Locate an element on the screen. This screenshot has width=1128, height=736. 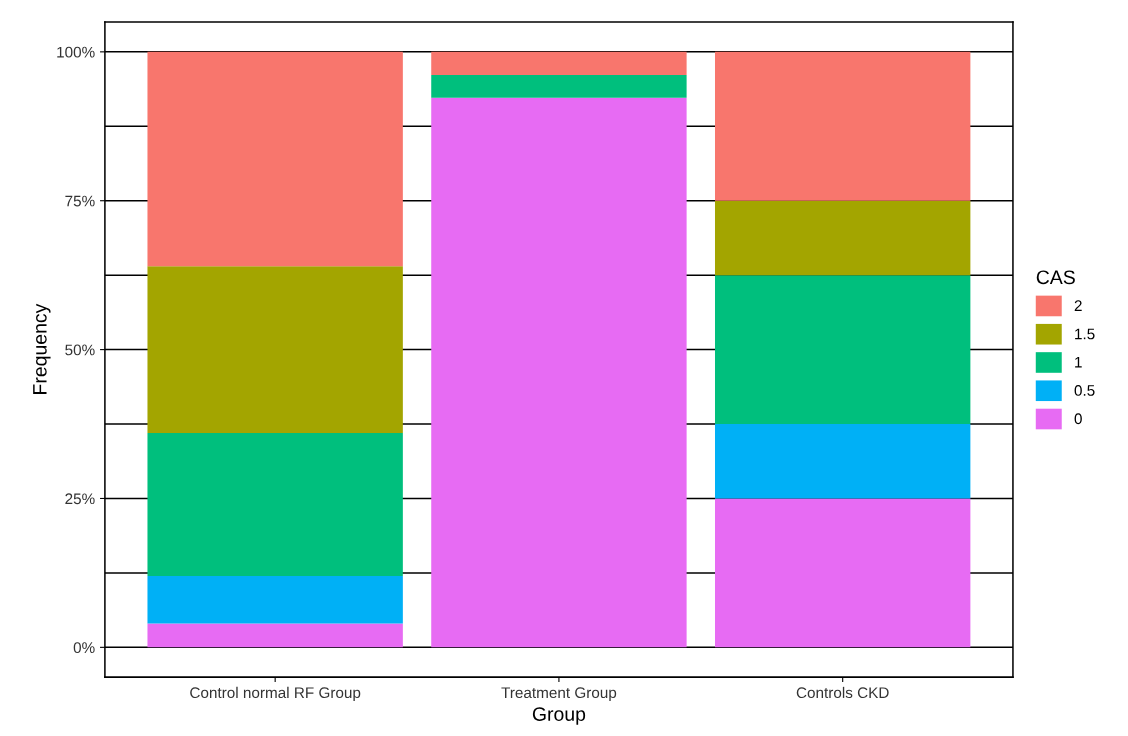
legend-title: CAS is located at coordinates (1055, 277).